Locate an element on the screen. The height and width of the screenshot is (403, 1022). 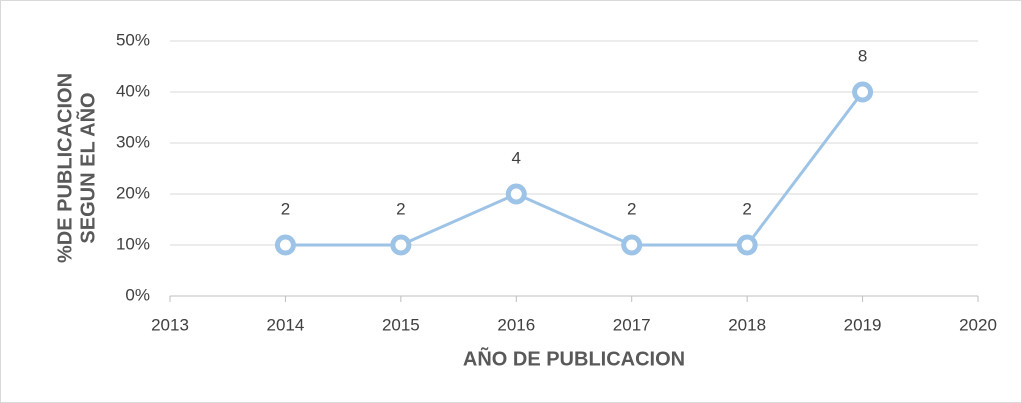
data-label: 4 is located at coordinates (516, 157).